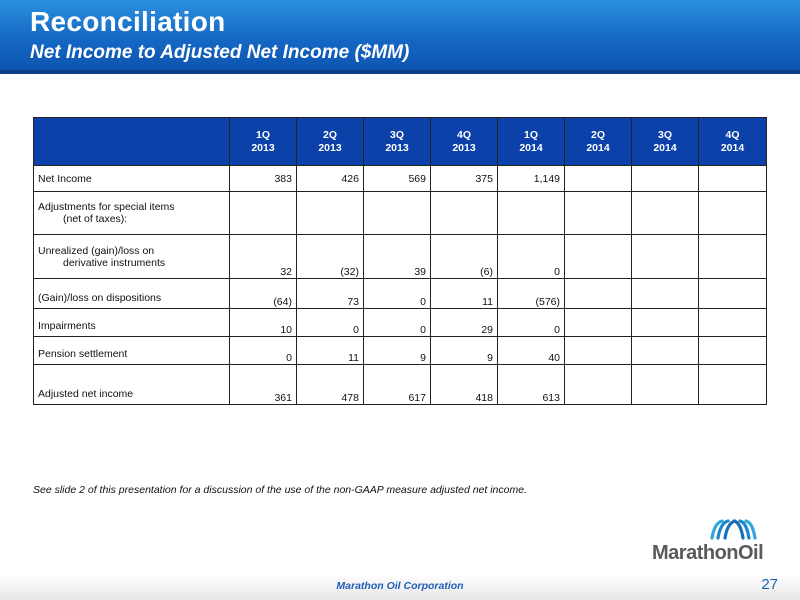 The width and height of the screenshot is (800, 600). I want to click on company-logo: MarathonOil, so click(712, 544).